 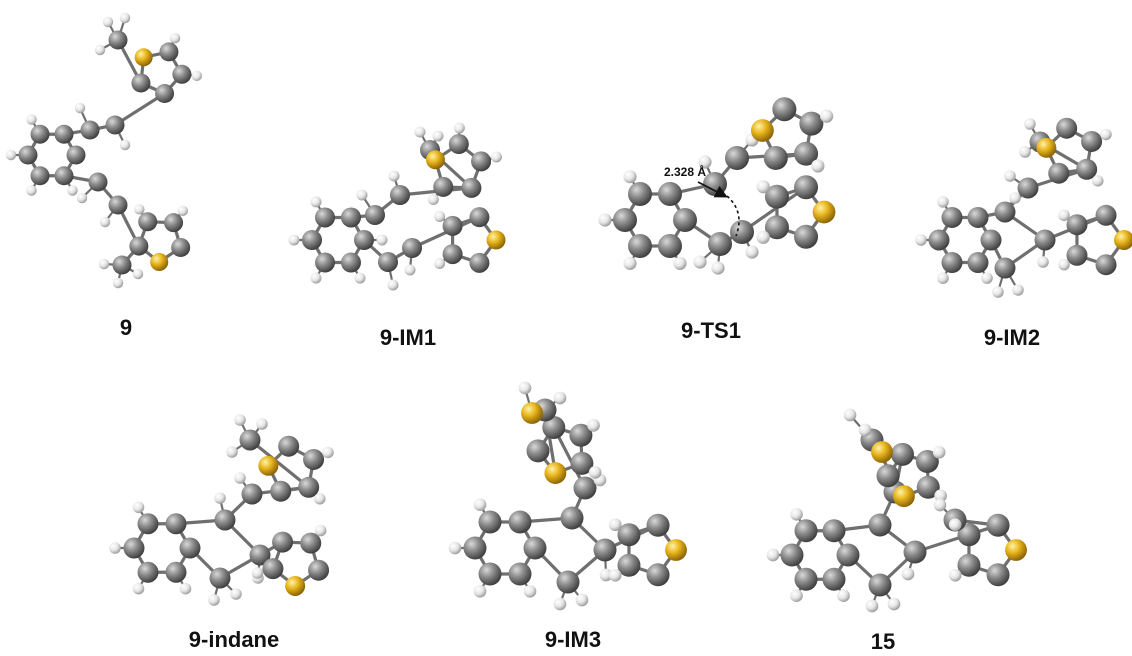 I want to click on structure-label-9: 9, so click(x=126, y=327).